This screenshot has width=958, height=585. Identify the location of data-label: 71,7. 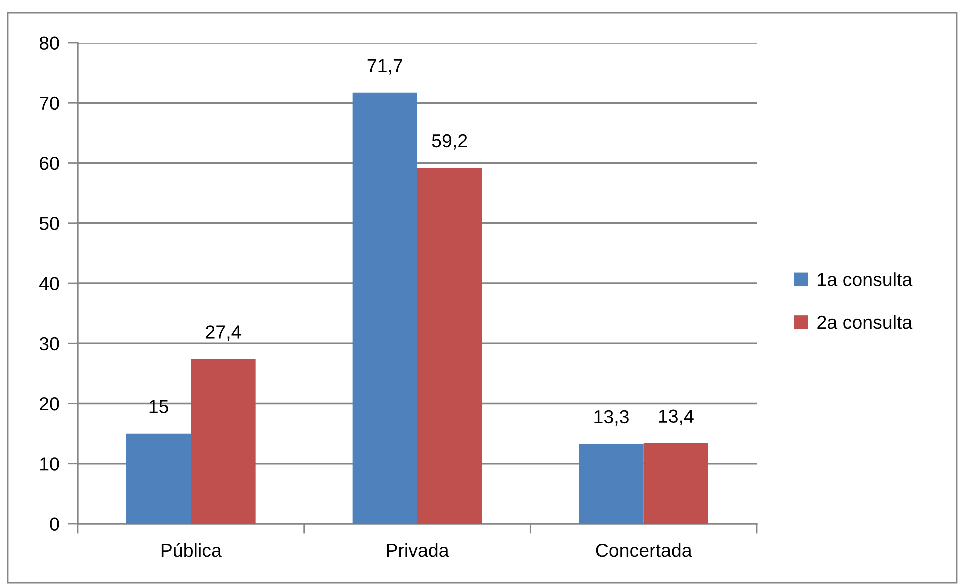
(385, 67).